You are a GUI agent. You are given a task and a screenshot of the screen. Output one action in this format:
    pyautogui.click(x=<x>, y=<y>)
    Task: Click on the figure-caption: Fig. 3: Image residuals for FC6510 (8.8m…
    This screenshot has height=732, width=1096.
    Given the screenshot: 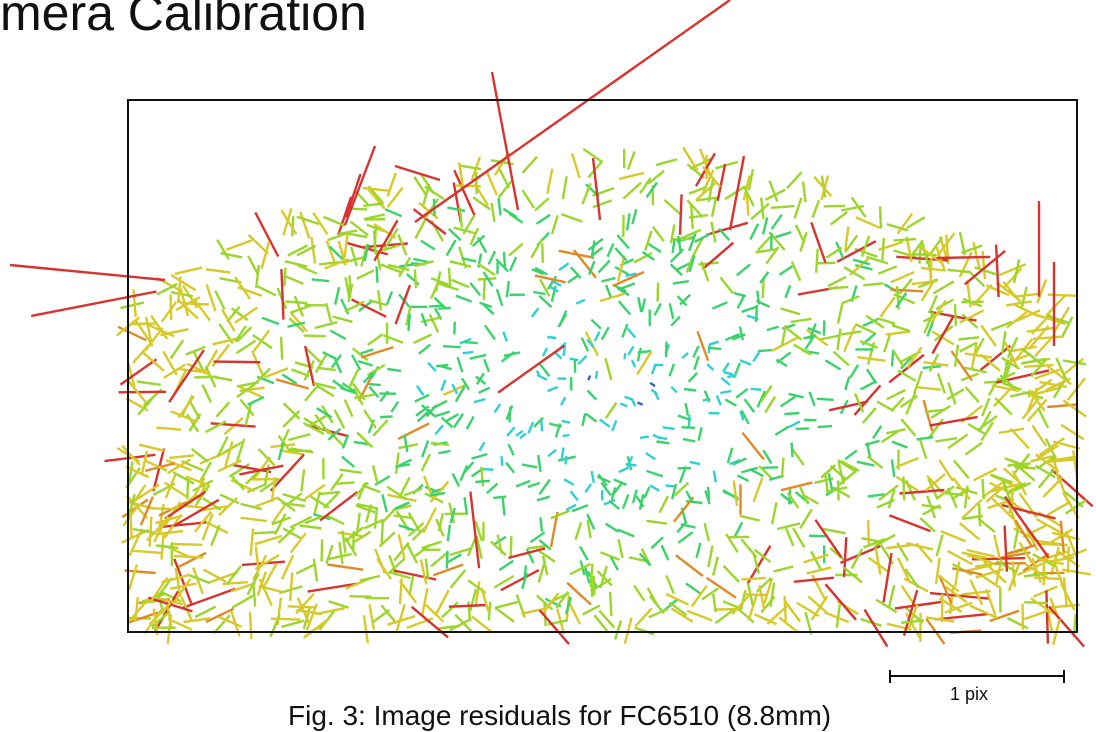 What is the action you would take?
    pyautogui.click(x=559, y=716)
    